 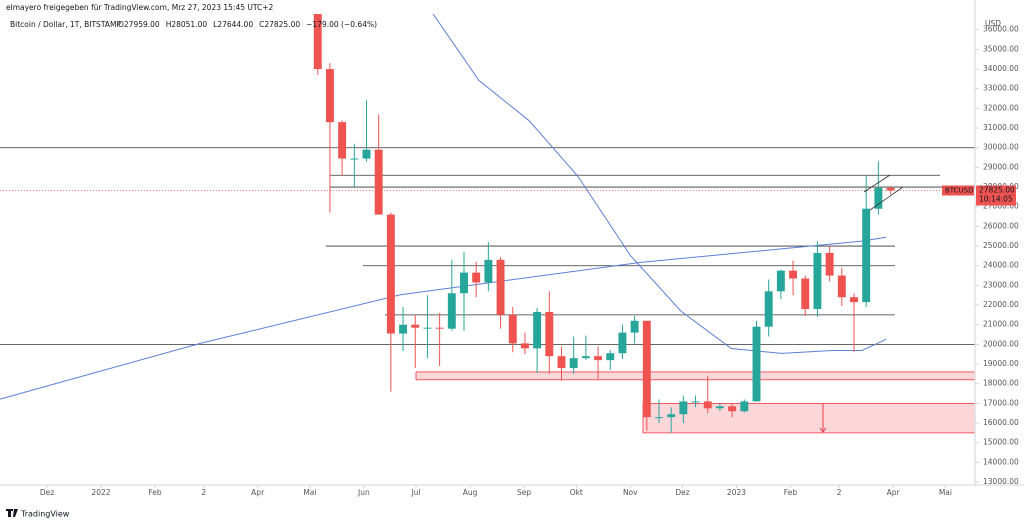 What do you see at coordinates (996, 199) in the screenshot?
I see `countdown: 10:14:05` at bounding box center [996, 199].